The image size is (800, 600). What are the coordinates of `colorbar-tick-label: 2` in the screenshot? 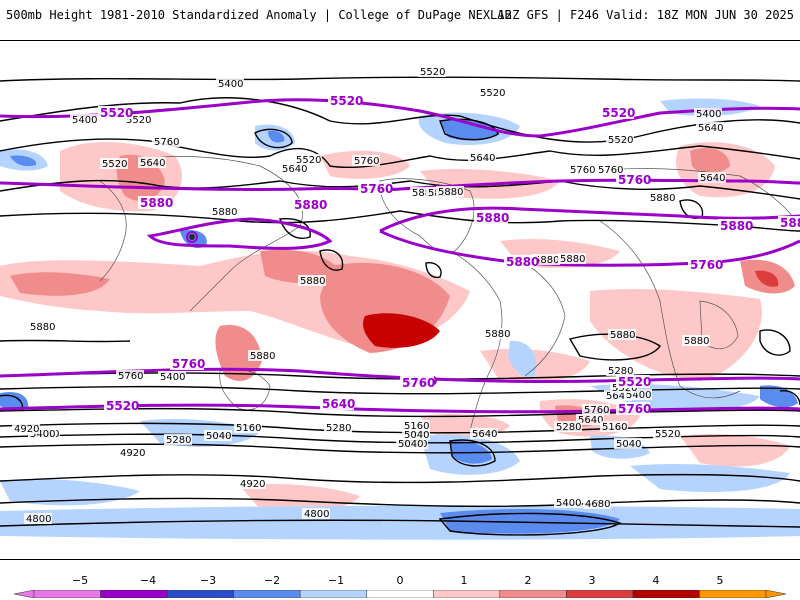 It's located at (528, 580).